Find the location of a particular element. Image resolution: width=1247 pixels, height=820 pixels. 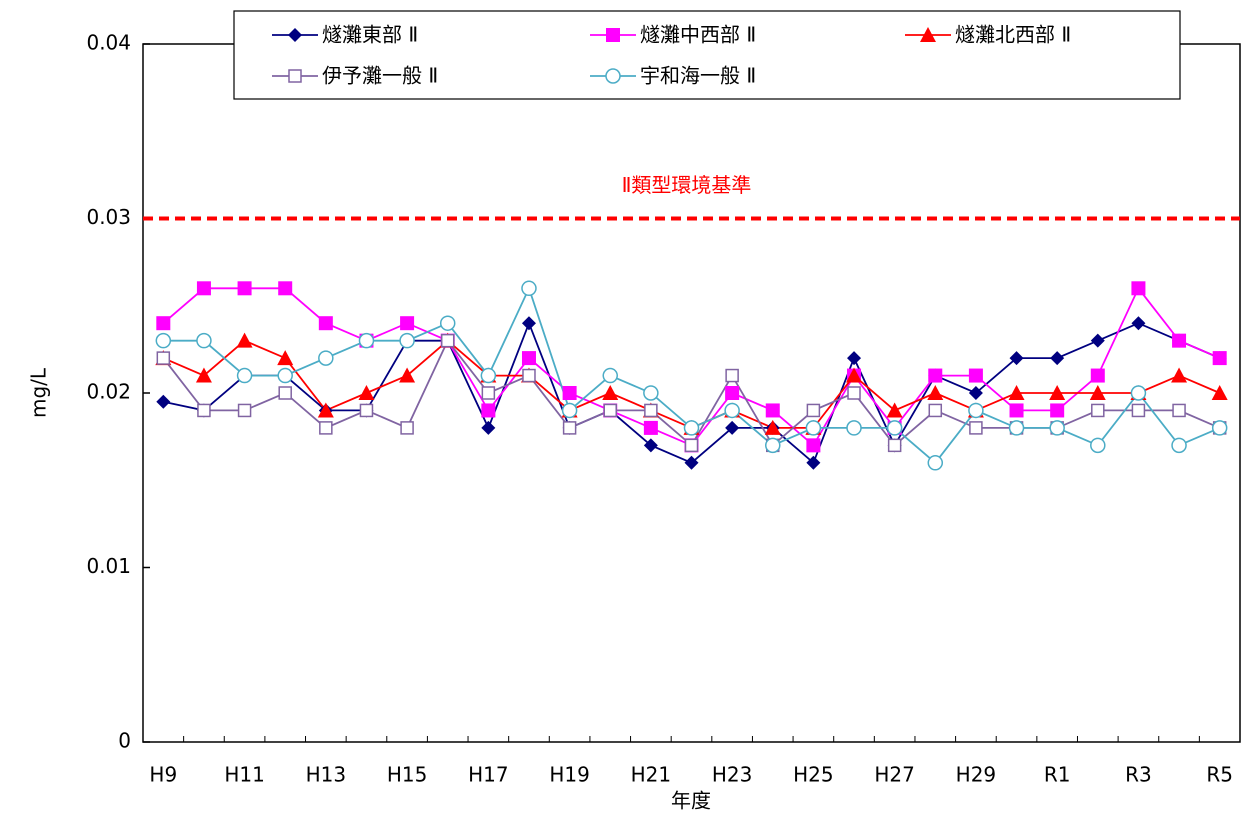

x-tick-label: H13 is located at coordinates (326, 775).